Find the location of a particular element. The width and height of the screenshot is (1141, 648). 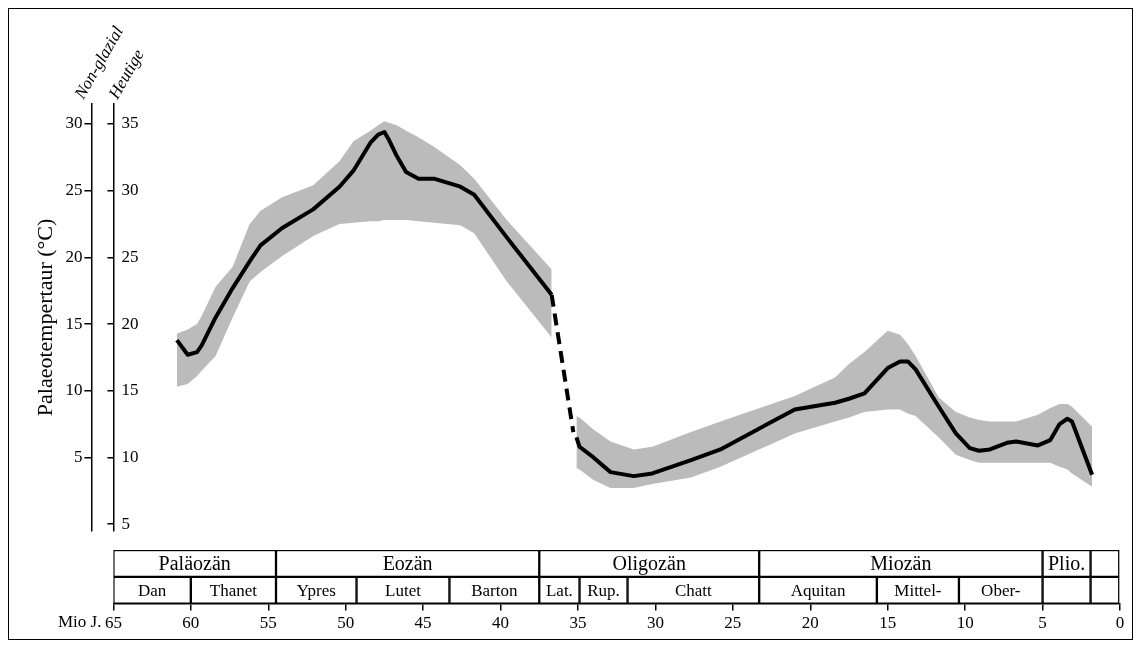

x-tick-label: 60 is located at coordinates (191, 623).